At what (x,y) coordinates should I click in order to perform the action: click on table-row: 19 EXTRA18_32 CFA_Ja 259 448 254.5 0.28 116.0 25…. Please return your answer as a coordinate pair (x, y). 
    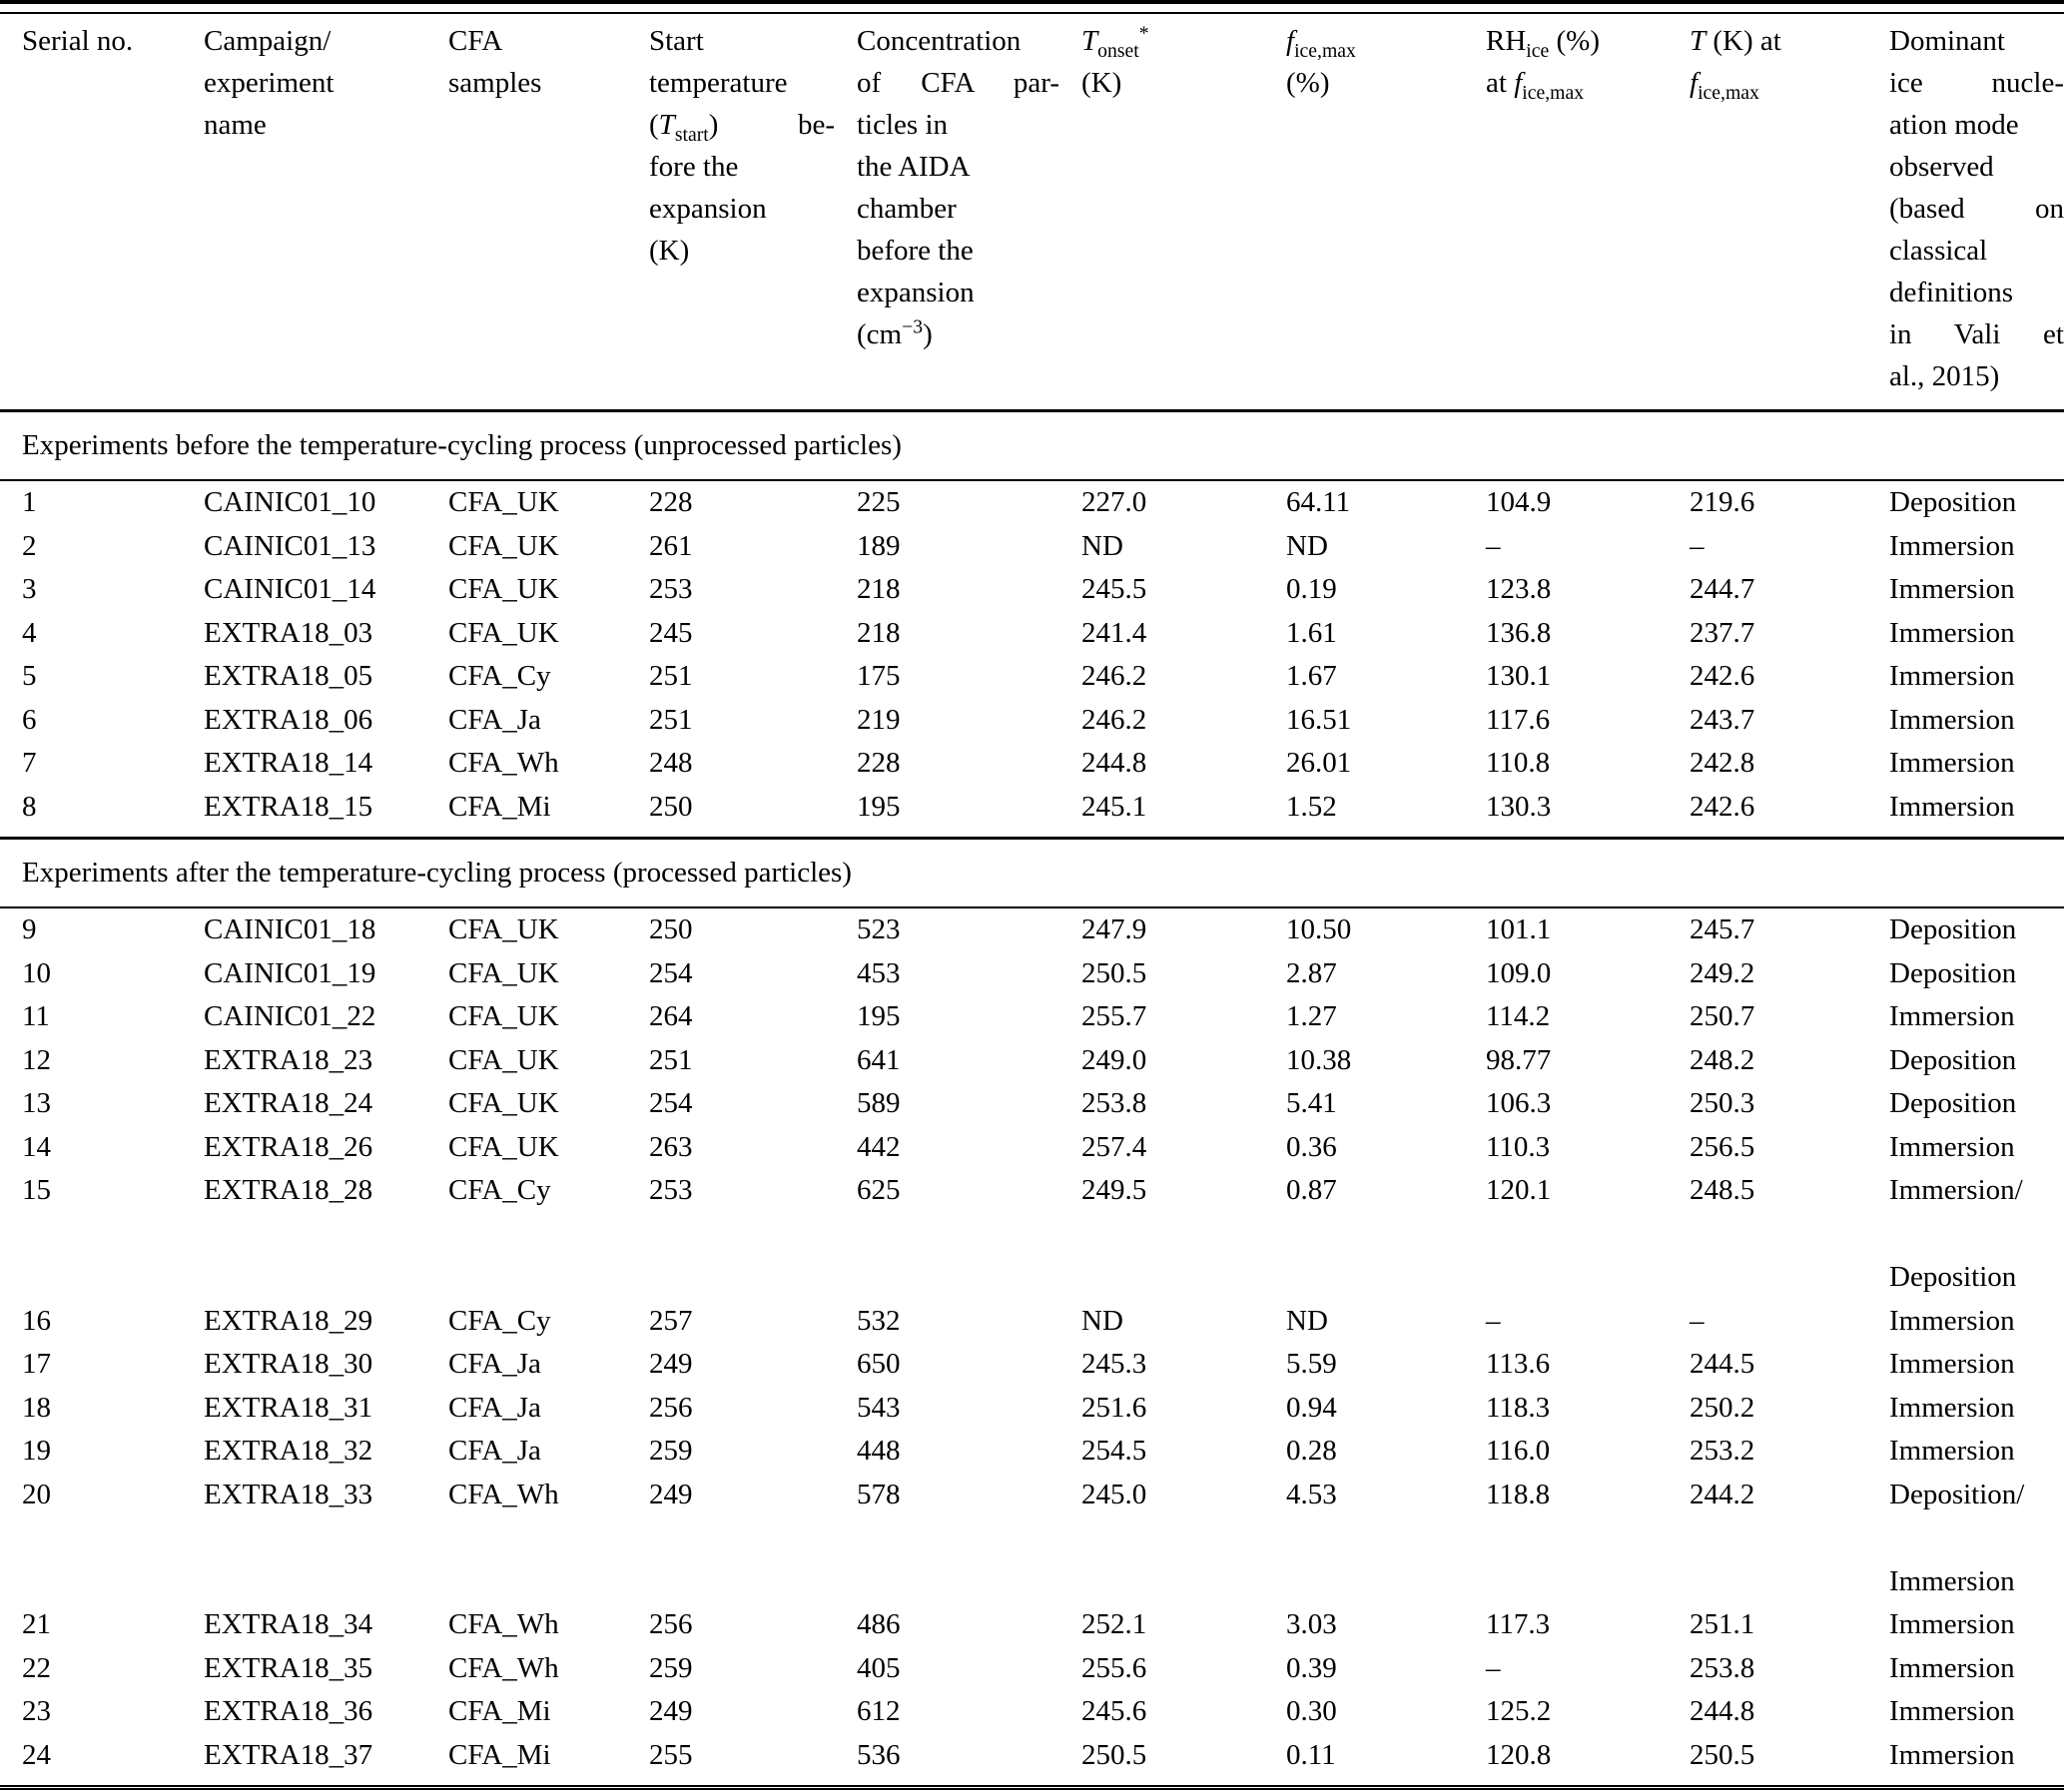
    Looking at the image, I should click on (1032, 1452).